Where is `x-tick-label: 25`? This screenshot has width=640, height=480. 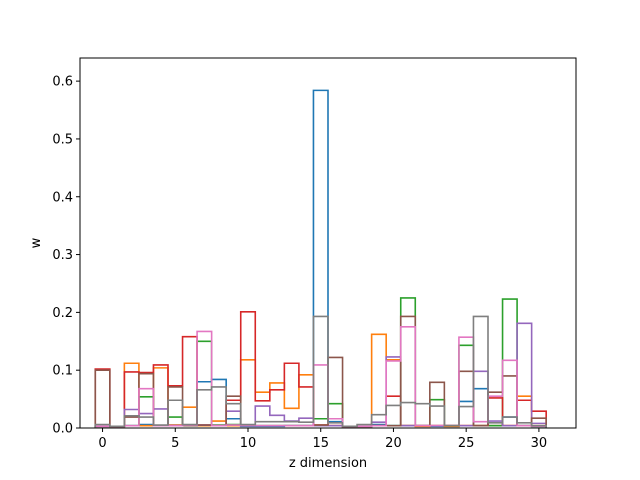 x-tick-label: 25 is located at coordinates (466, 443).